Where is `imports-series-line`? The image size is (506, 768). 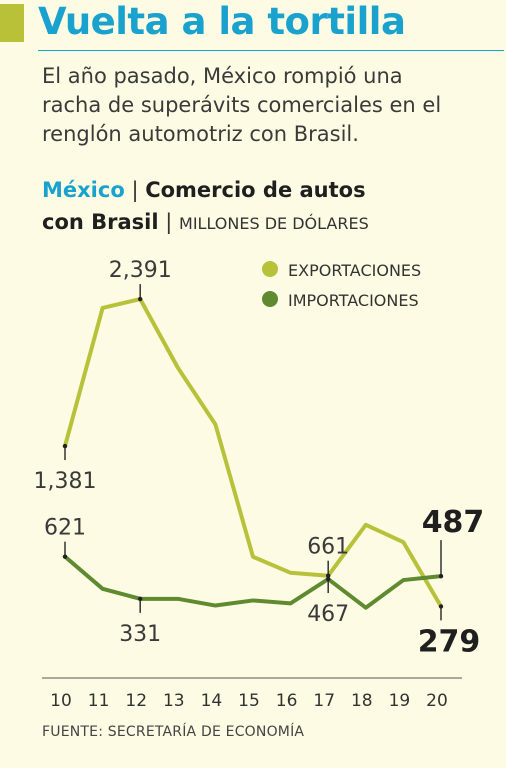 imports-series-line is located at coordinates (253, 582).